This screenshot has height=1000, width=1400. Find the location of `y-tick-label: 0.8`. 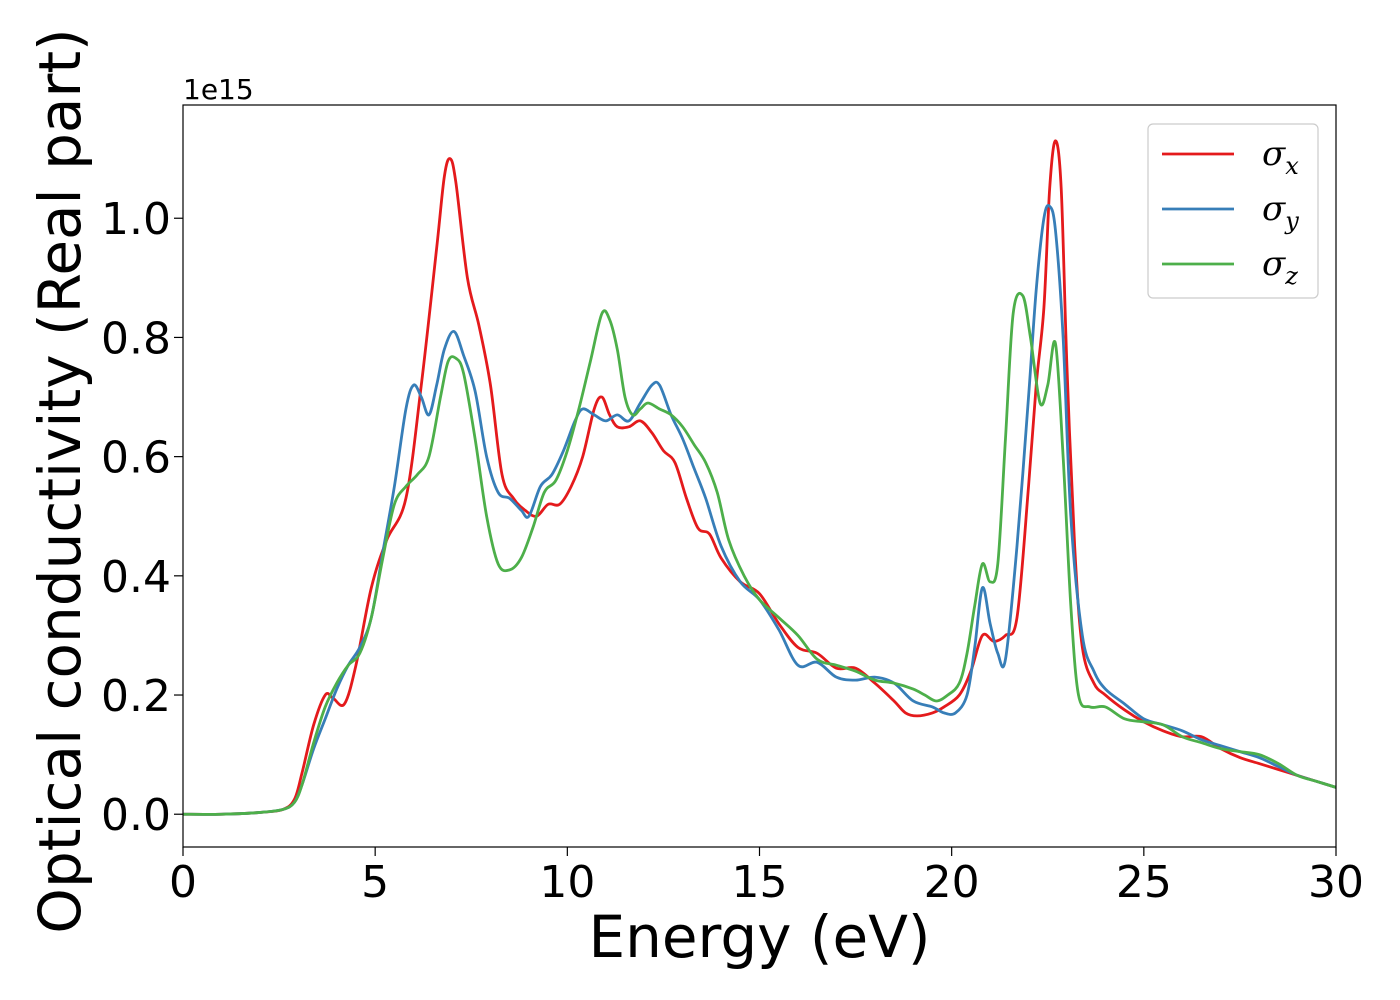

y-tick-label: 0.8 is located at coordinates (136, 338).